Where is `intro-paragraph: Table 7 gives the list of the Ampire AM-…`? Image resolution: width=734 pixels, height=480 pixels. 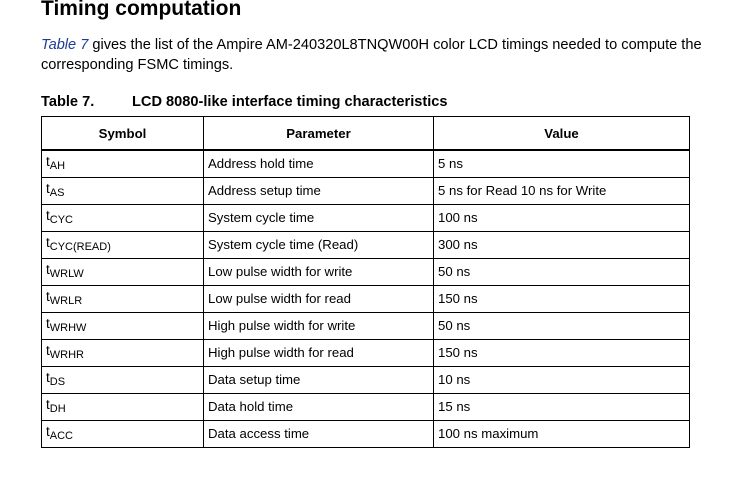
intro-paragraph: Table 7 gives the list of the Ampire AM-… is located at coordinates (376, 55).